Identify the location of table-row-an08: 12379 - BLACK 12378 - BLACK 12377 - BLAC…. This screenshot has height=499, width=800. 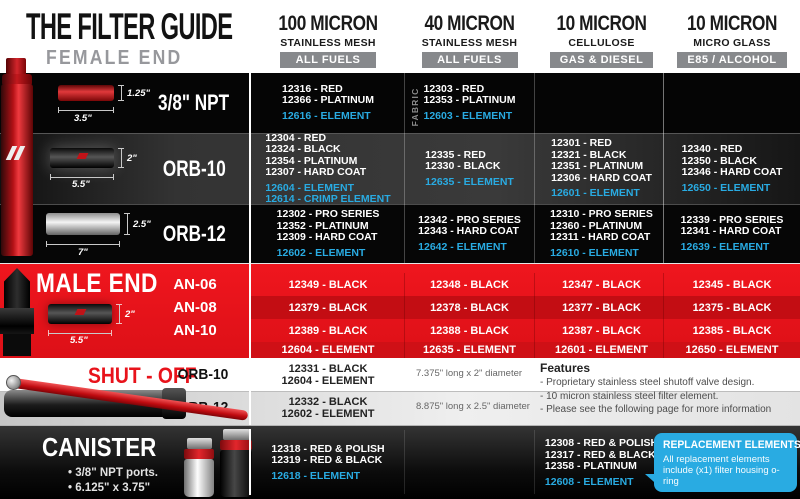
(525, 307).